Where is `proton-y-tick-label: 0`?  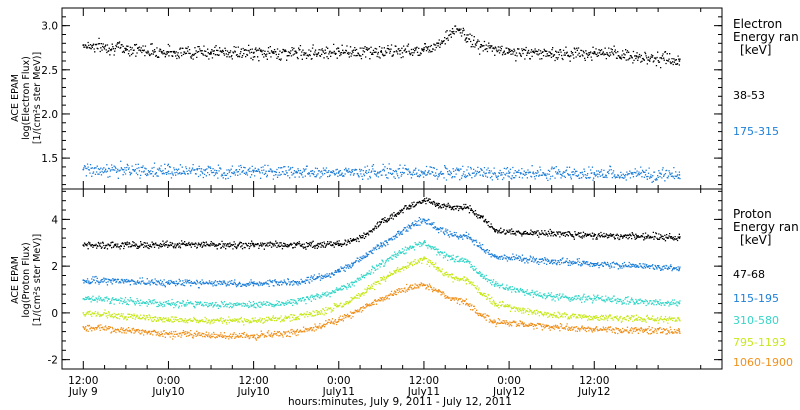
proton-y-tick-label: 0 is located at coordinates (54, 314).